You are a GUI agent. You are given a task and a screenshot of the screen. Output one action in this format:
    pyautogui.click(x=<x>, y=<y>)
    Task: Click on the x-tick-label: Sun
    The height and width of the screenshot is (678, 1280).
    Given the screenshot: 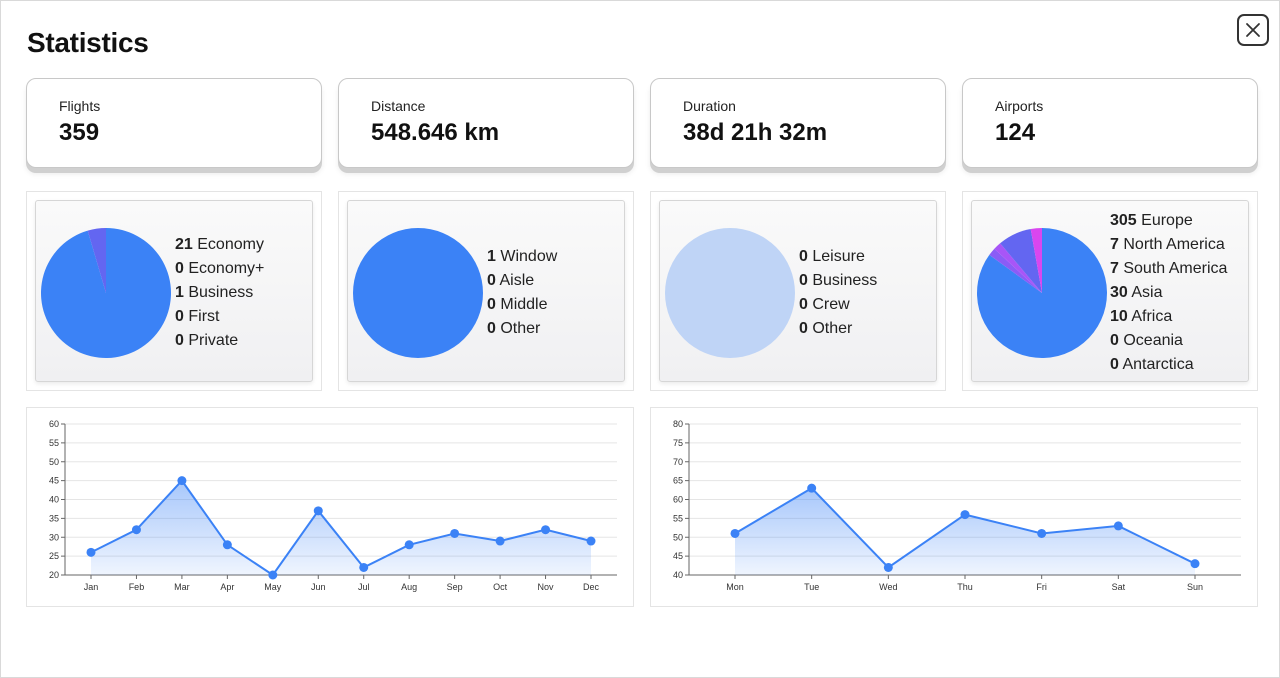 What is the action you would take?
    pyautogui.click(x=1195, y=587)
    